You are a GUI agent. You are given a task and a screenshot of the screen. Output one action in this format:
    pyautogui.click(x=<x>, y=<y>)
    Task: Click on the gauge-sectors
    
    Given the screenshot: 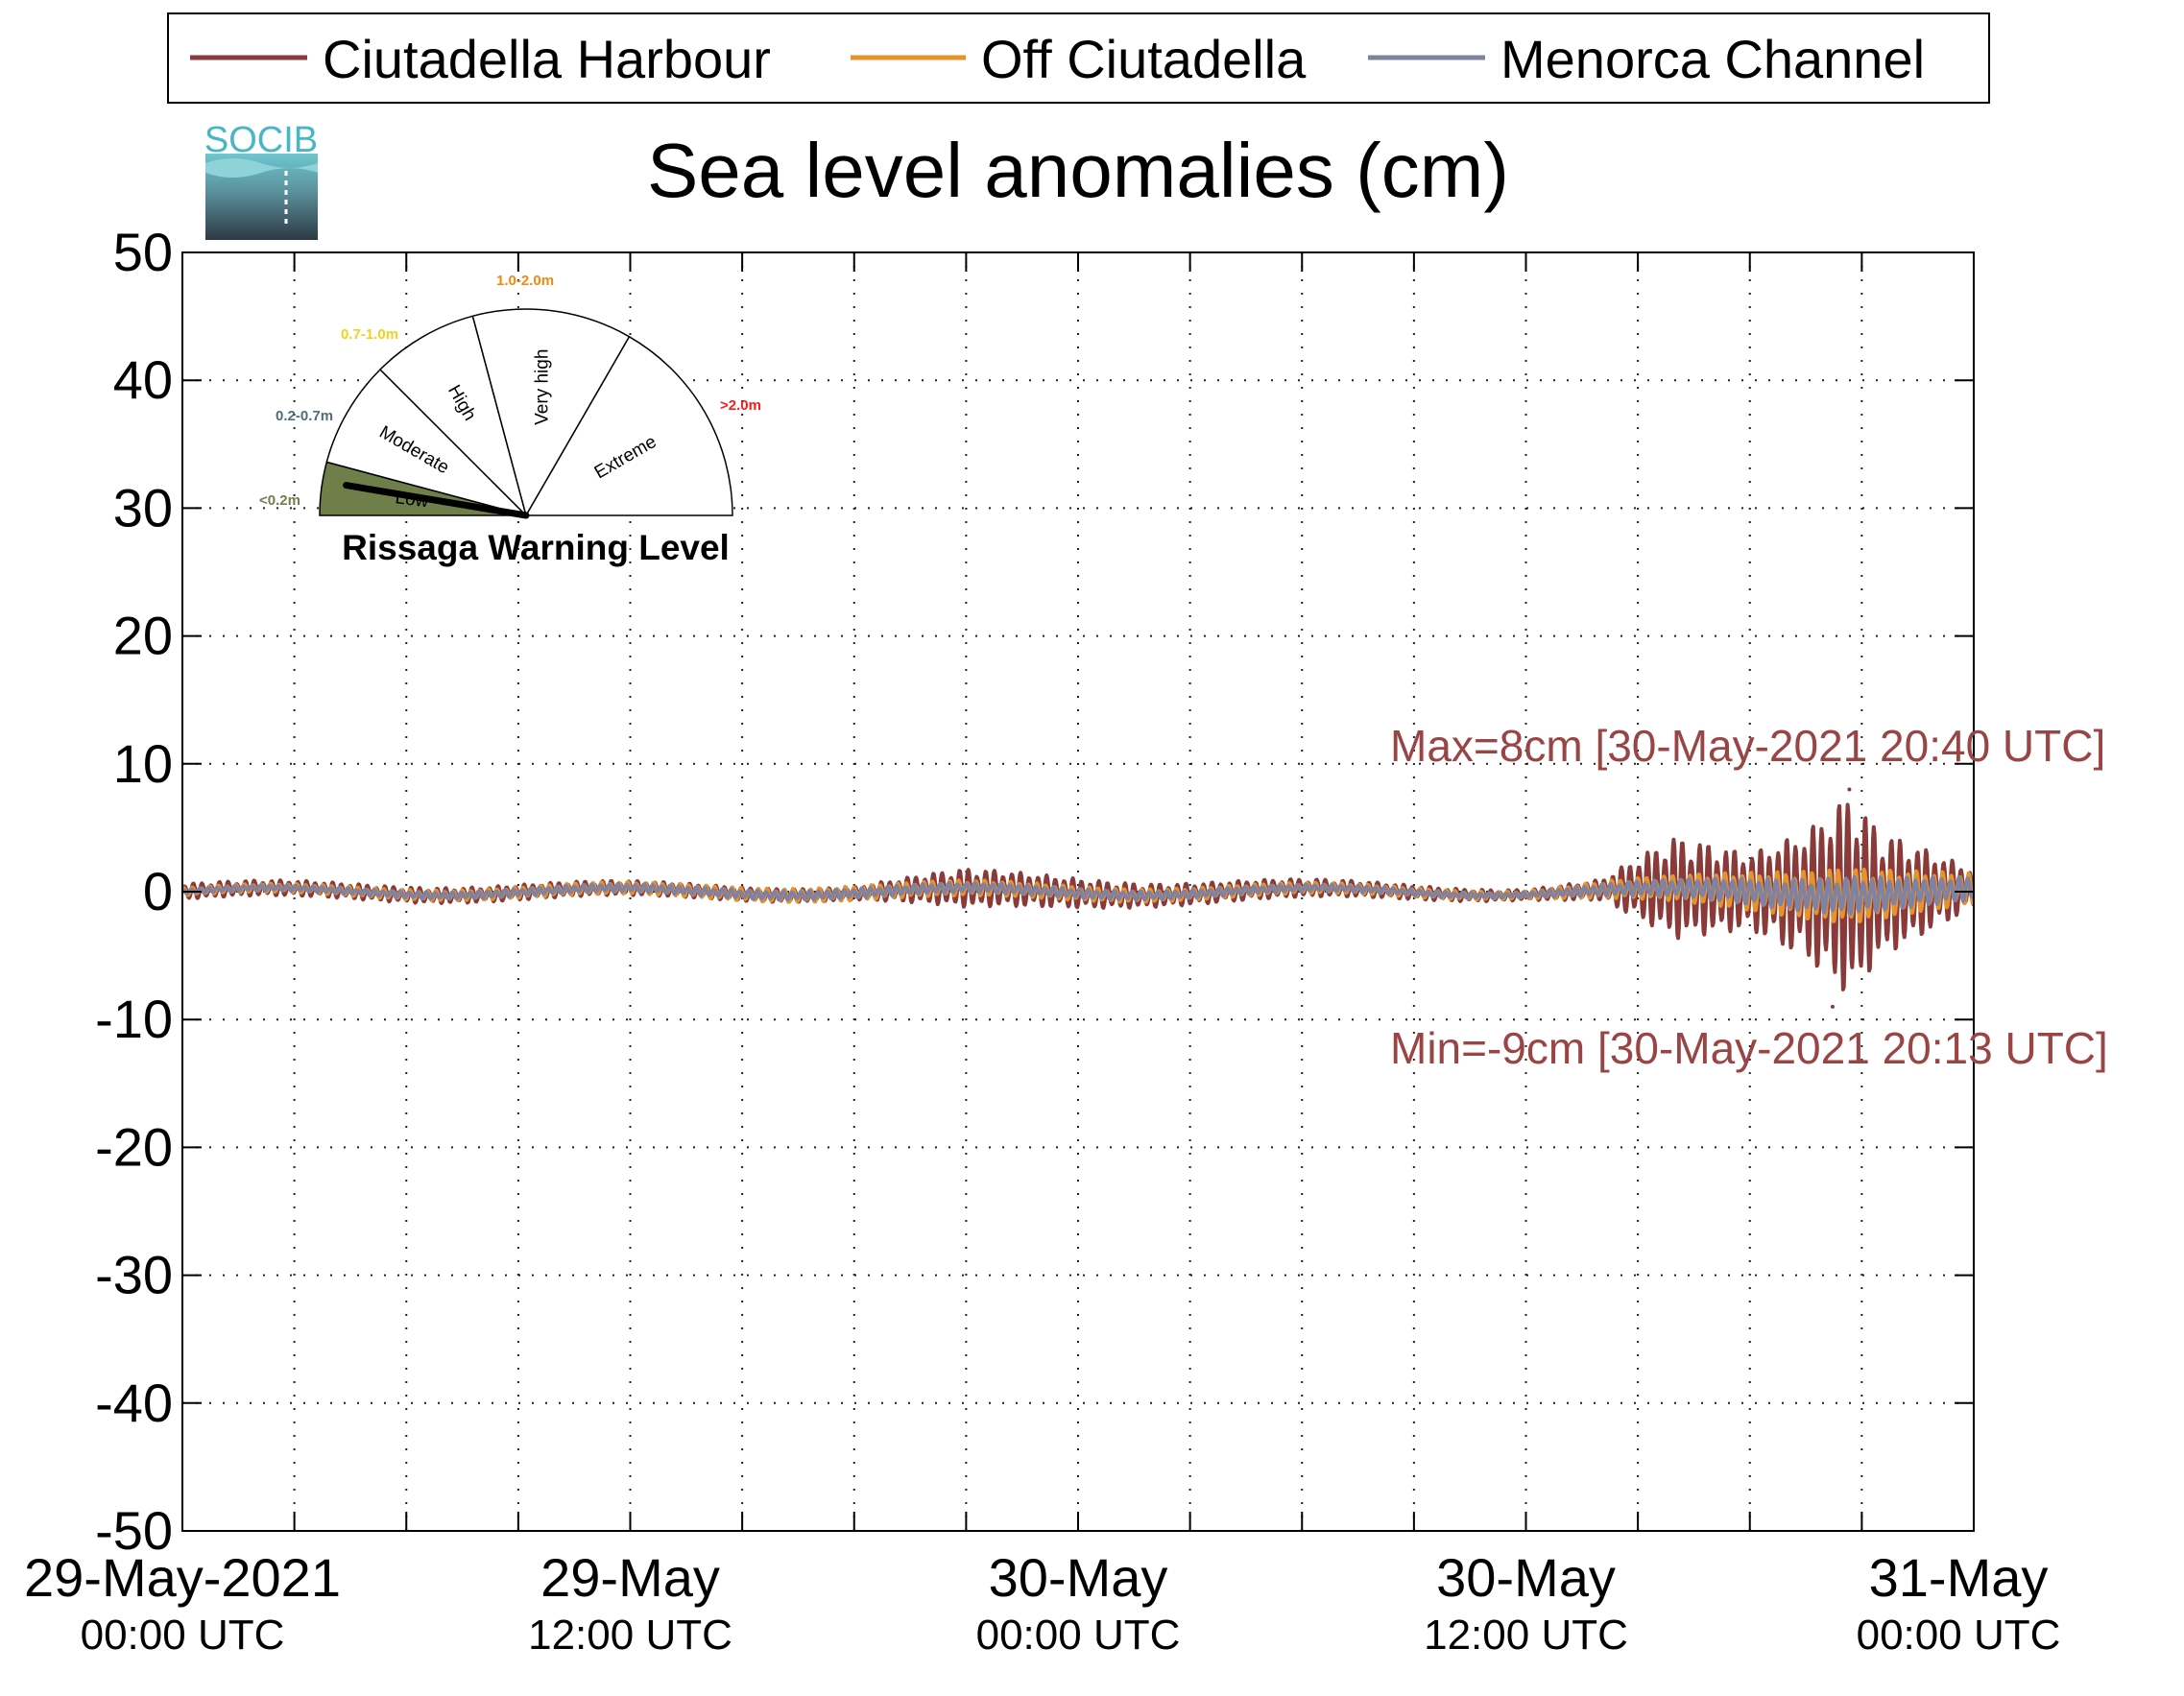 What is the action you would take?
    pyautogui.click(x=526, y=413)
    